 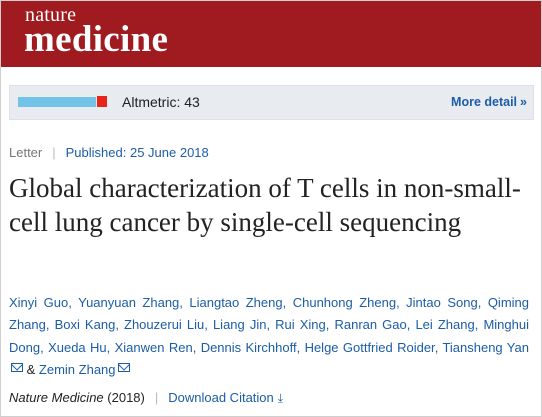 I want to click on author-link: Xianwen Ren, so click(x=153, y=347).